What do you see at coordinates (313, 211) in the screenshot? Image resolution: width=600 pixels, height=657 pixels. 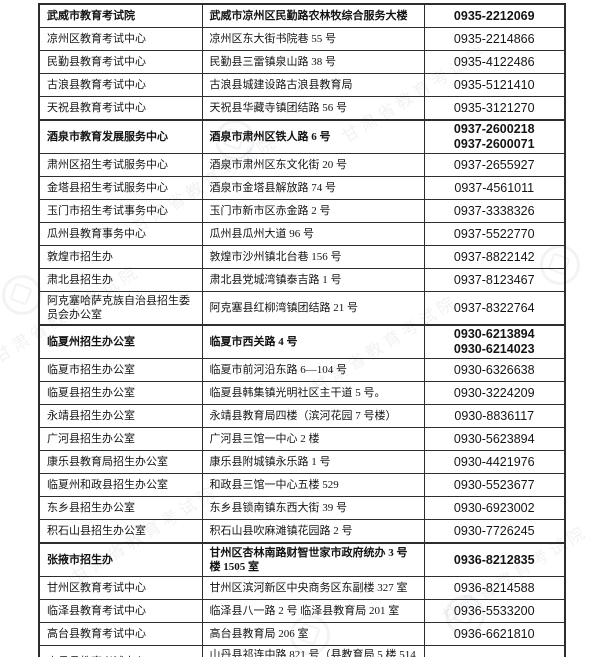 I see `office-address-cell: 玉门市新市区赤金路 2 号` at bounding box center [313, 211].